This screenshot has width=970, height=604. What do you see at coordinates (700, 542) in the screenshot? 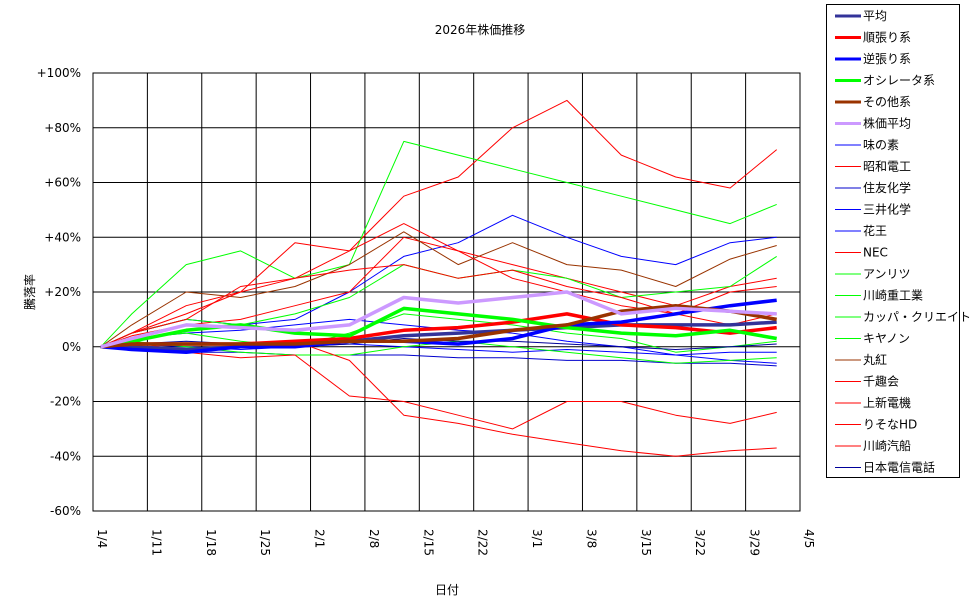
I see `x-tick-label: 3/22` at bounding box center [700, 542].